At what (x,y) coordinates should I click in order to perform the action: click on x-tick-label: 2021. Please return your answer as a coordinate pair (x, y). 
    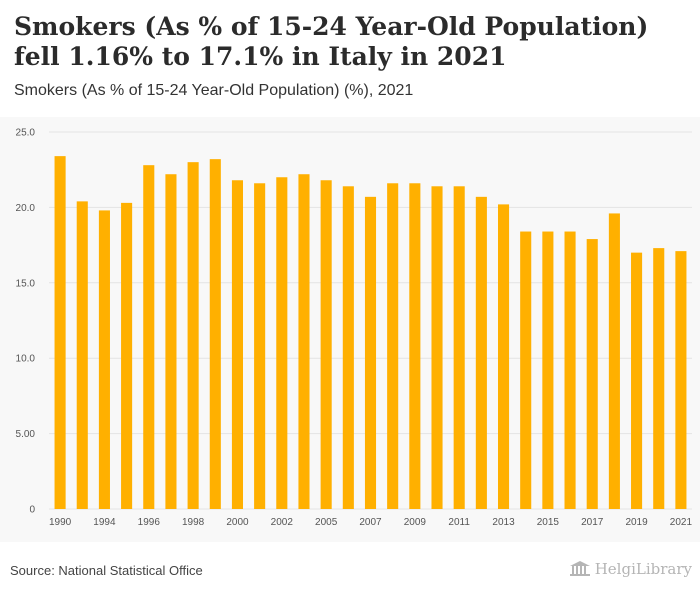
    Looking at the image, I should click on (681, 522).